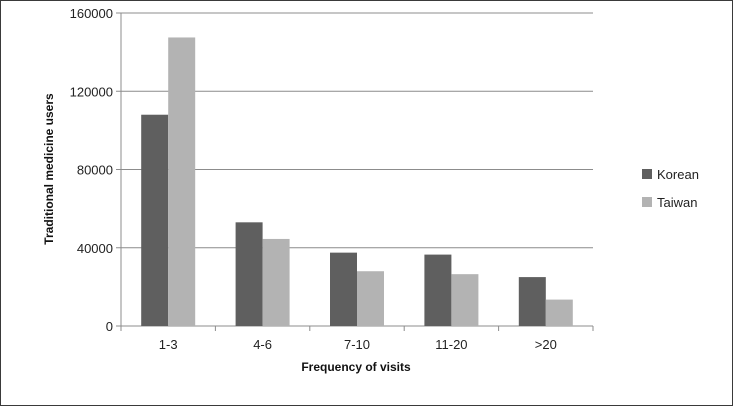 The width and height of the screenshot is (733, 407). I want to click on x-tick-label: 11-20, so click(451, 344).